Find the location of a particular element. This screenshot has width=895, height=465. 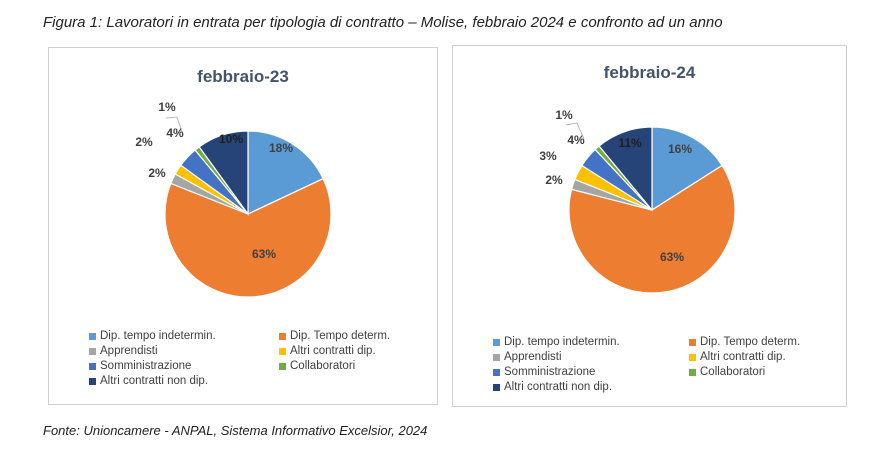

chart-title: febbraio-24 is located at coordinates (649, 72).